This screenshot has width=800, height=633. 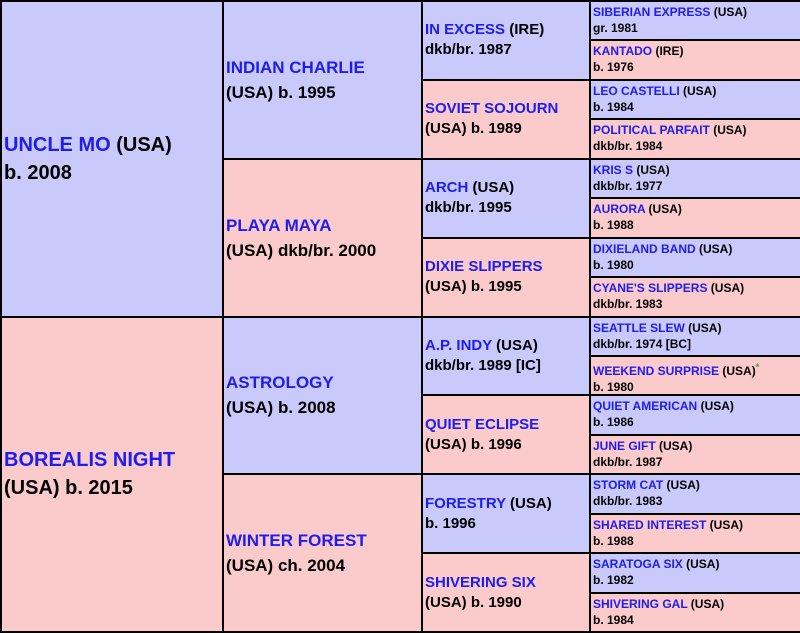 I want to click on pedigree-cell-gen3: QUIET ECLIPSE (USA) b. 1996, so click(x=506, y=435).